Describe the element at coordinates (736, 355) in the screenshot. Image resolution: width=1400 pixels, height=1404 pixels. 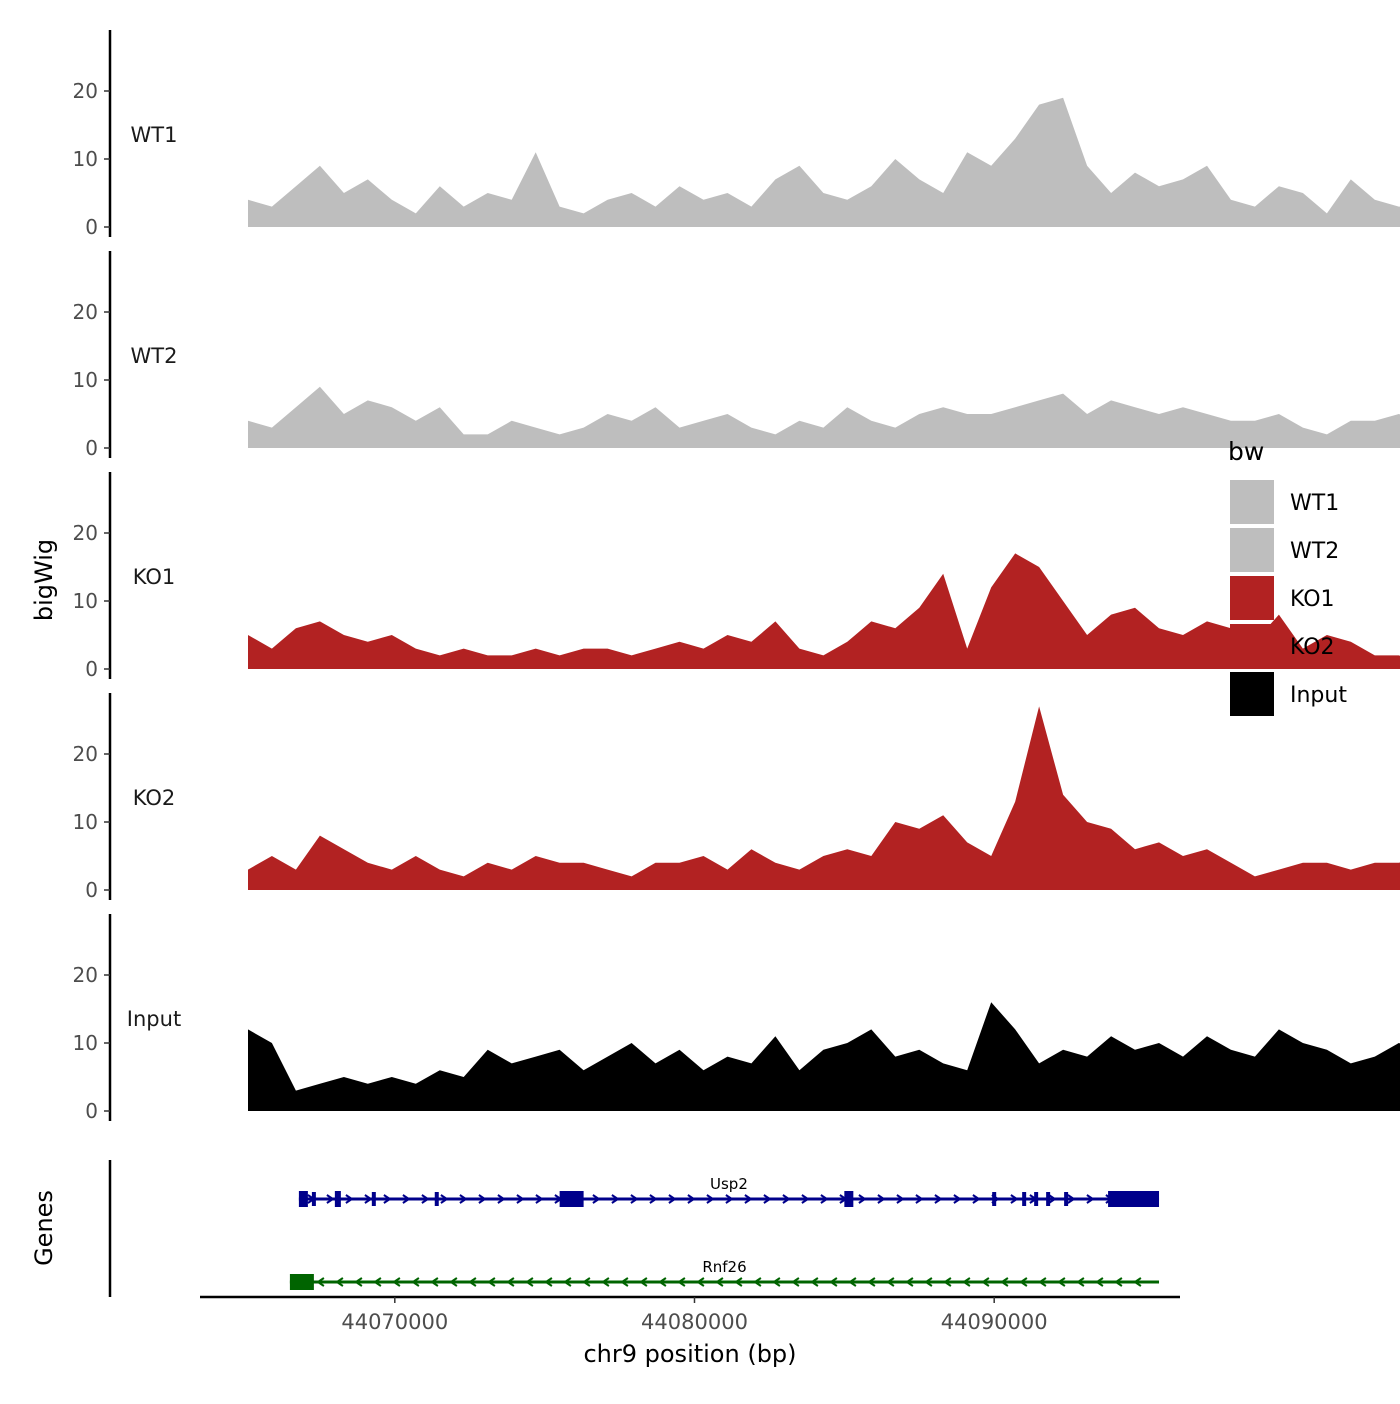
I see `track-wt2: 0 10 20 WT2` at that location.